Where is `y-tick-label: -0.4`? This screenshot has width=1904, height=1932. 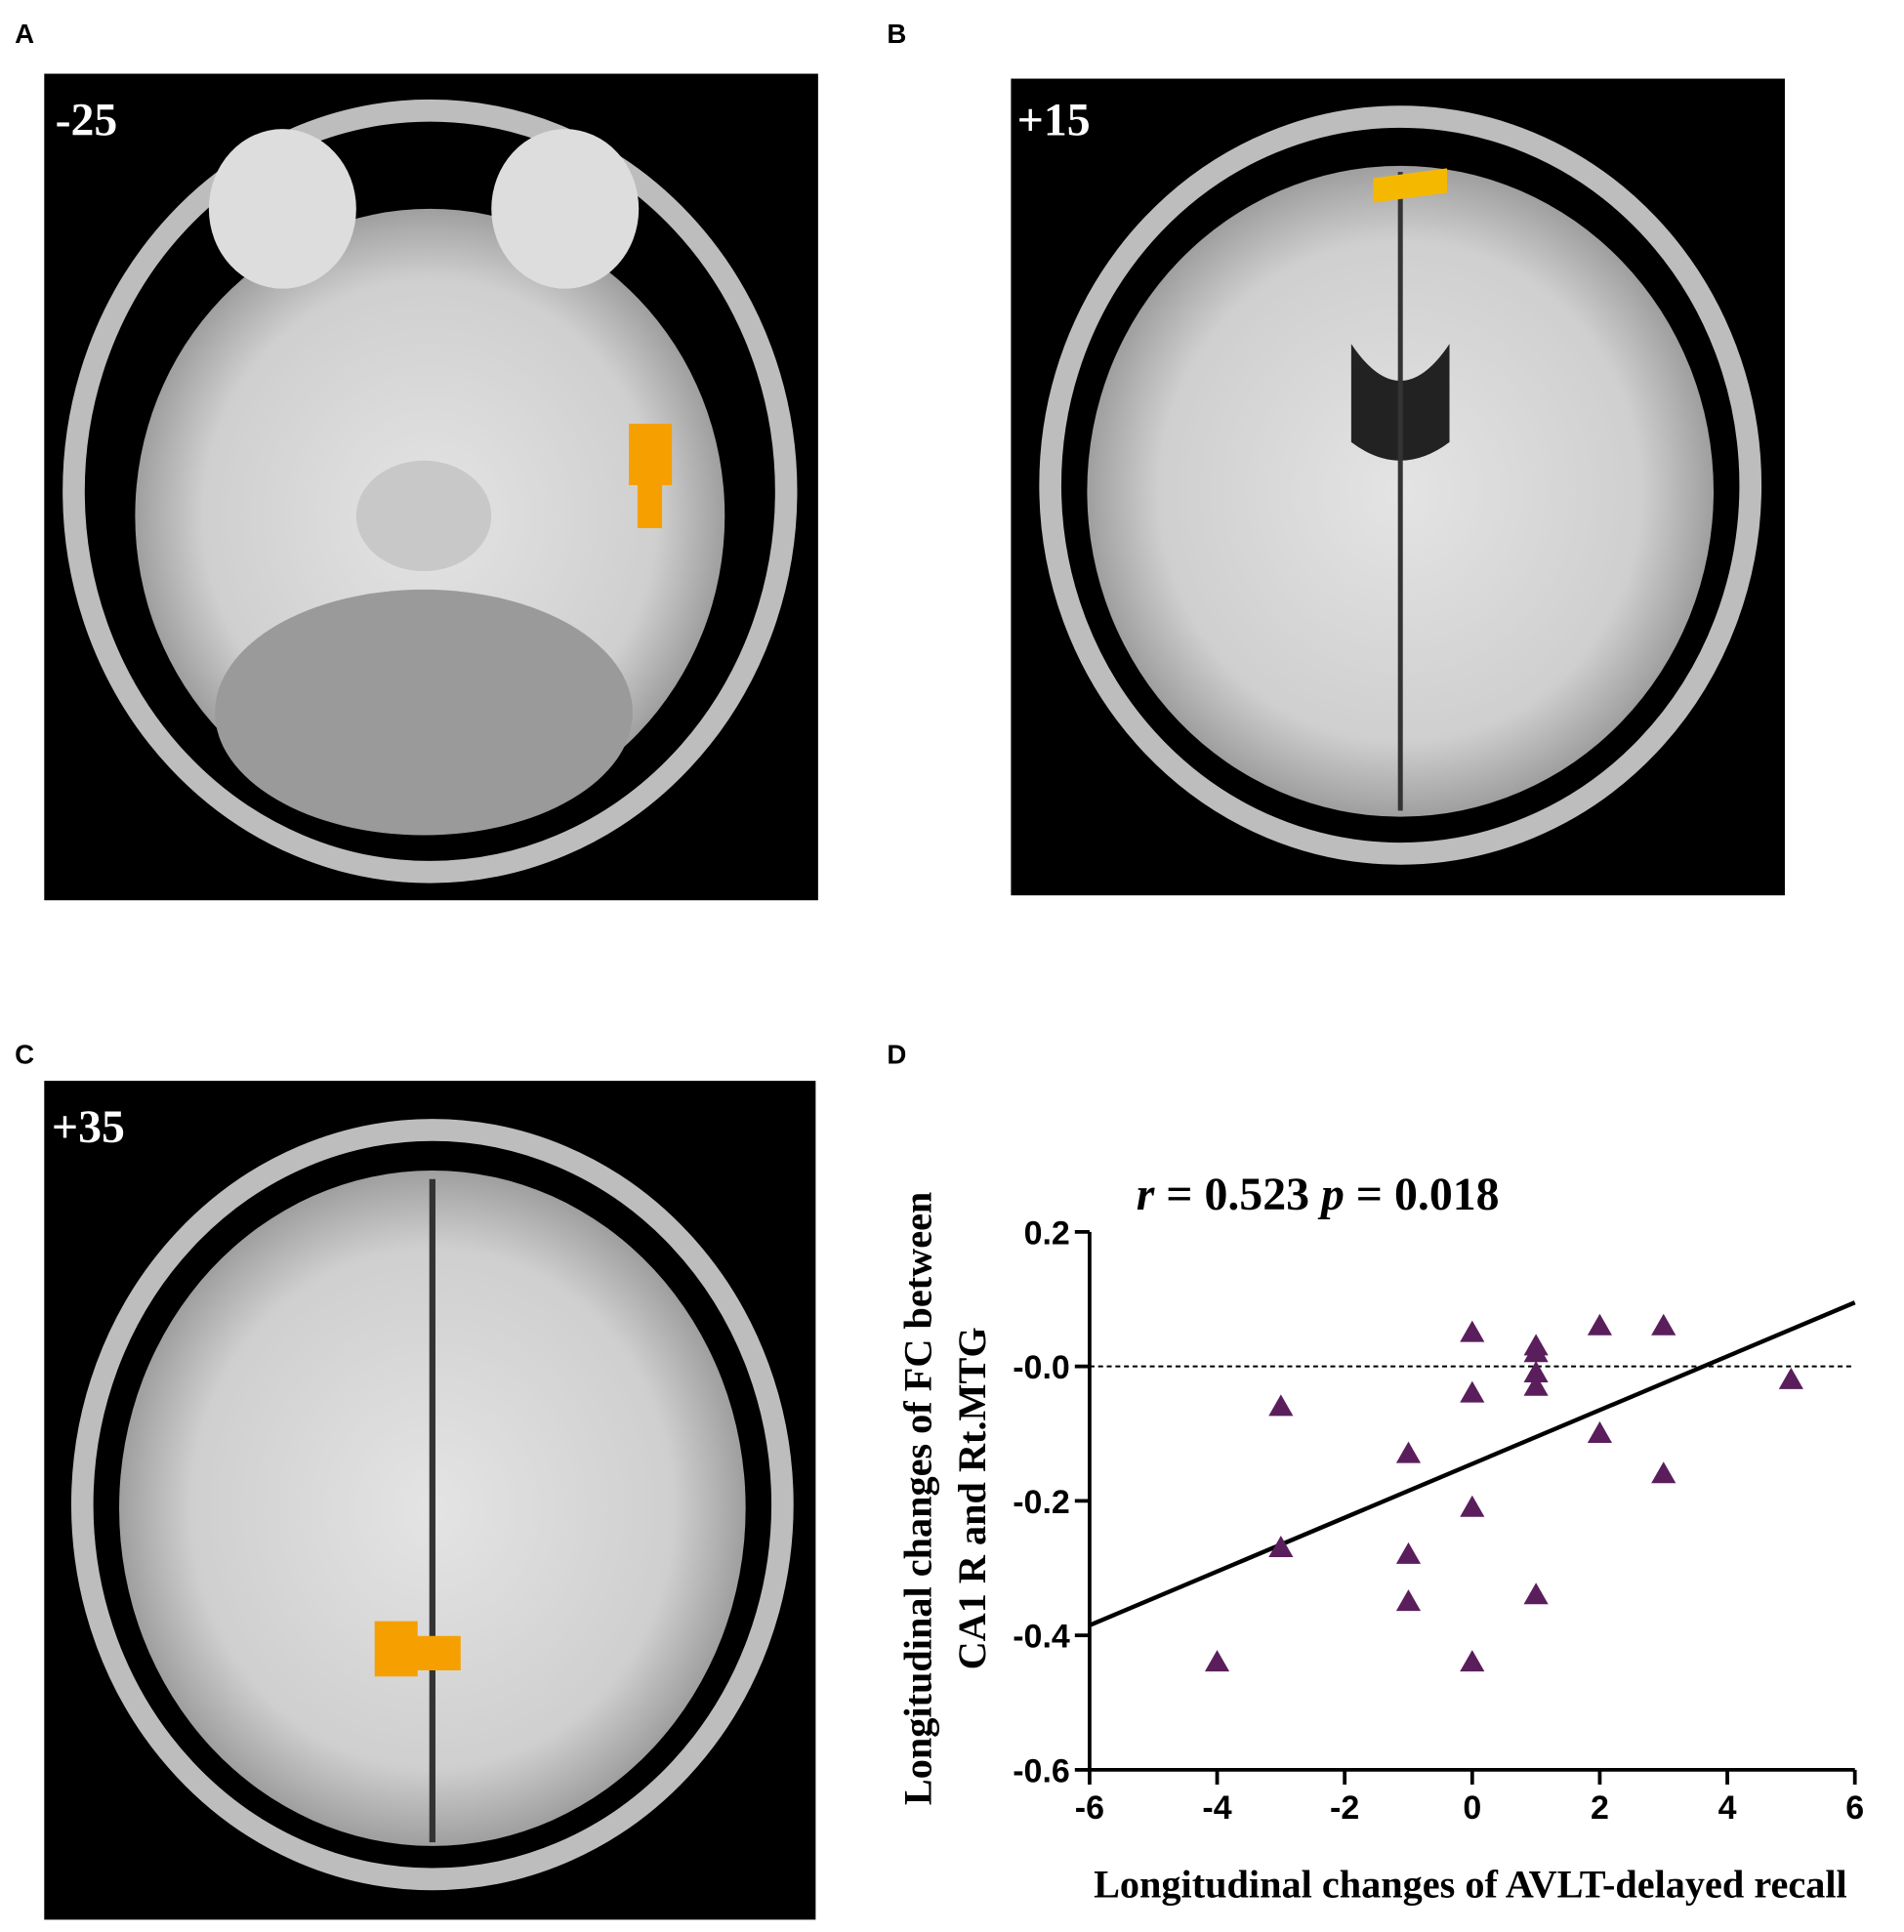 y-tick-label: -0.4 is located at coordinates (1041, 1637).